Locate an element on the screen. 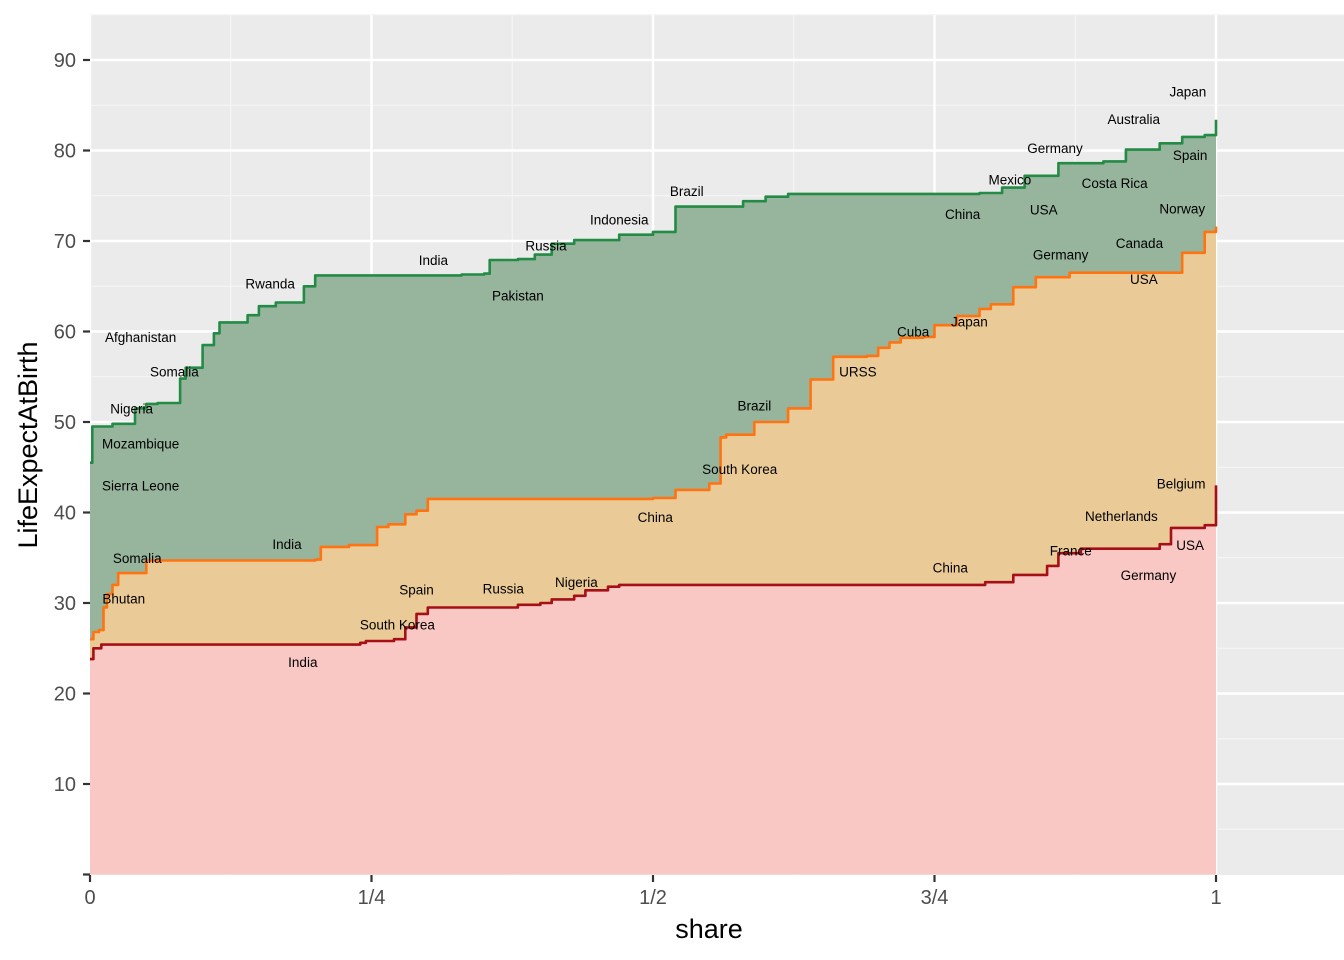  x-axis-title: share is located at coordinates (709, 929).